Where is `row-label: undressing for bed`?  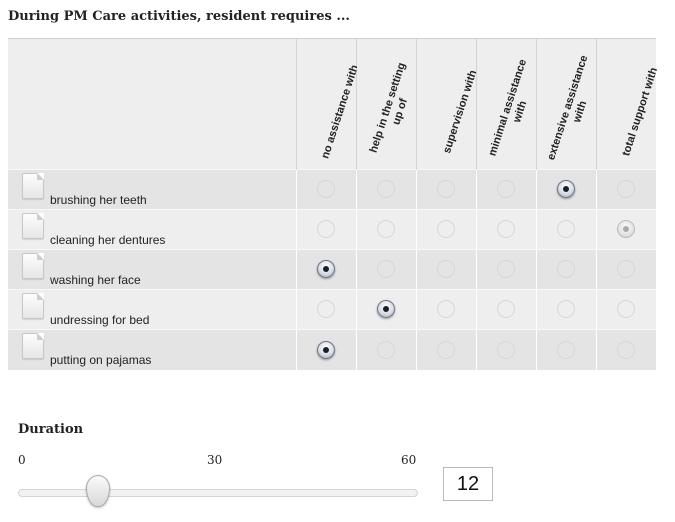
row-label: undressing for bed is located at coordinates (100, 320).